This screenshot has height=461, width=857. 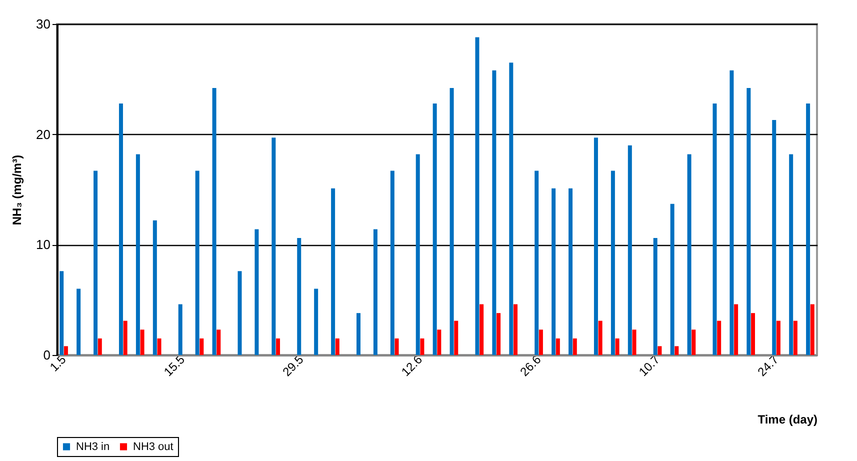 I want to click on y-tick-label: 20, so click(x=43, y=134).